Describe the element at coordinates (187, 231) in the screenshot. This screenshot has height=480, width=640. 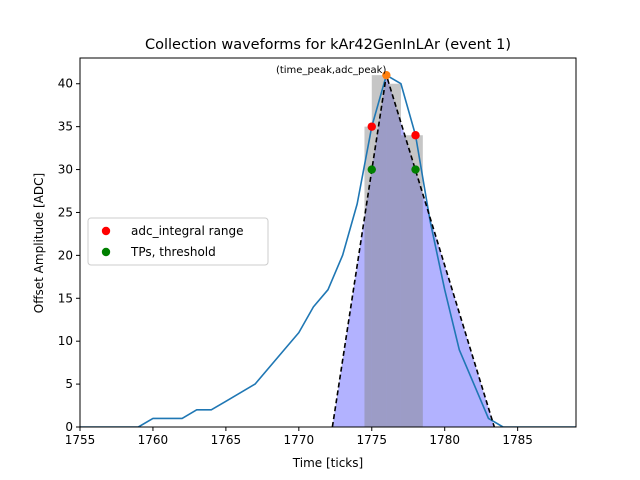
I see `legend-label: adc_integral range` at that location.